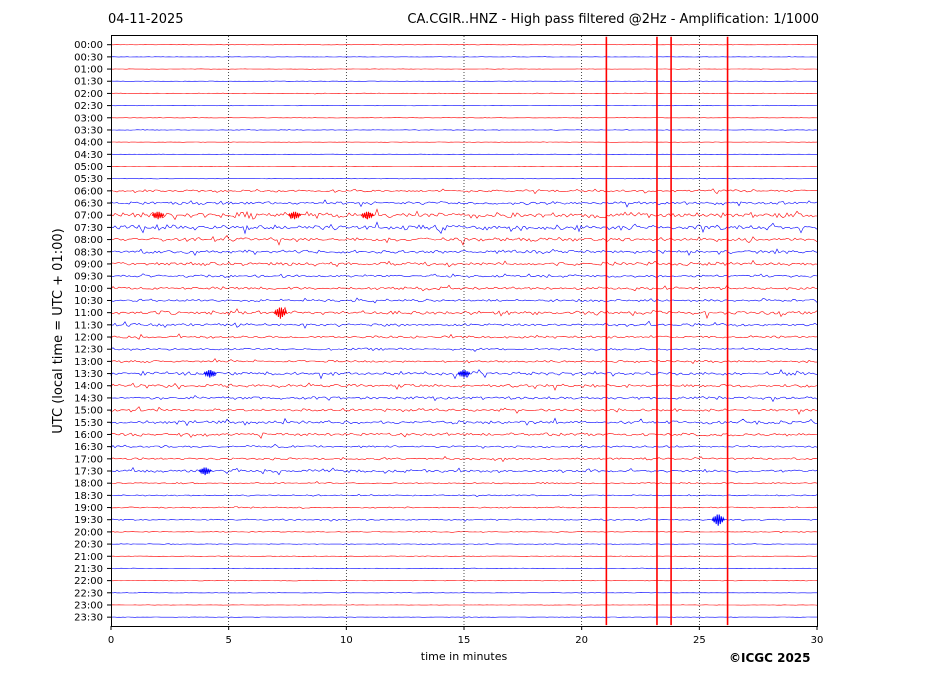 This screenshot has width=927, height=696. What do you see at coordinates (88, 472) in the screenshot?
I see `y-tick-label-1730: 17:30` at bounding box center [88, 472].